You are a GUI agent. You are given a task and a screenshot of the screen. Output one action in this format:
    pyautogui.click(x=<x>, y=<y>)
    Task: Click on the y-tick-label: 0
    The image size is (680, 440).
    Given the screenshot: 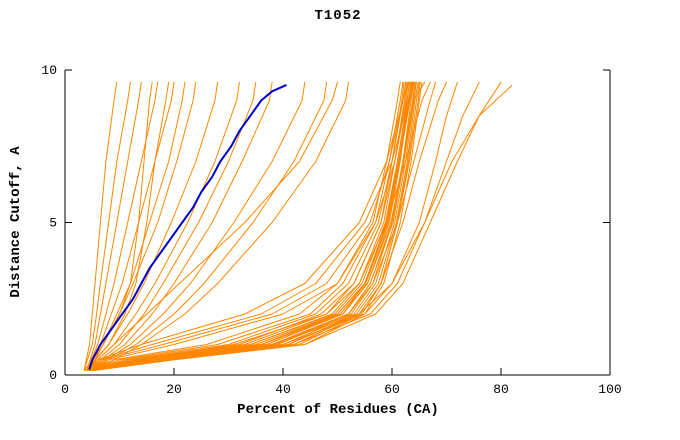 What is the action you would take?
    pyautogui.click(x=53, y=375)
    